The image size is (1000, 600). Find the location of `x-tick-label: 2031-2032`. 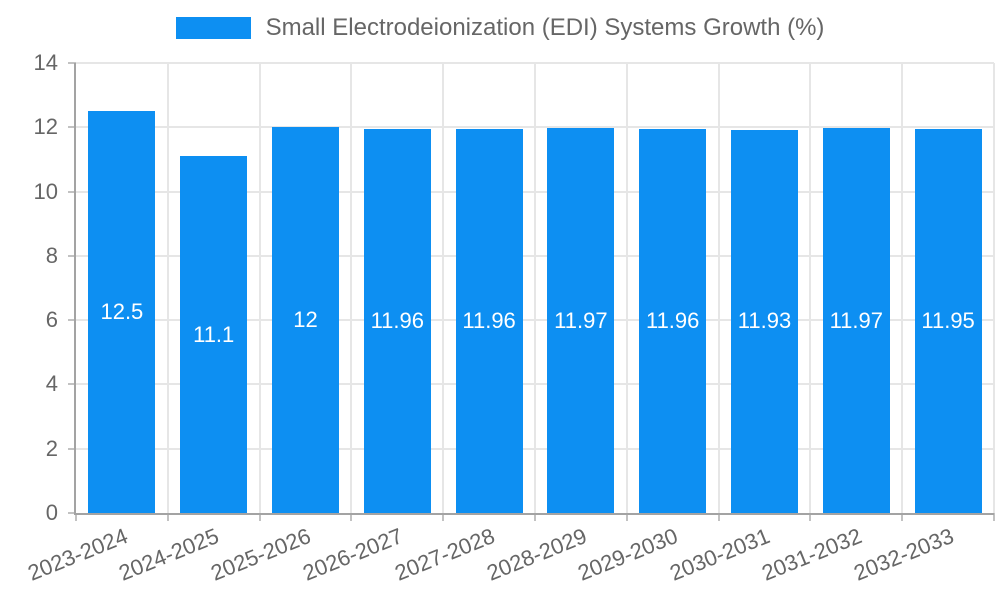

x-tick-label: 2031-2032 is located at coordinates (812, 554).